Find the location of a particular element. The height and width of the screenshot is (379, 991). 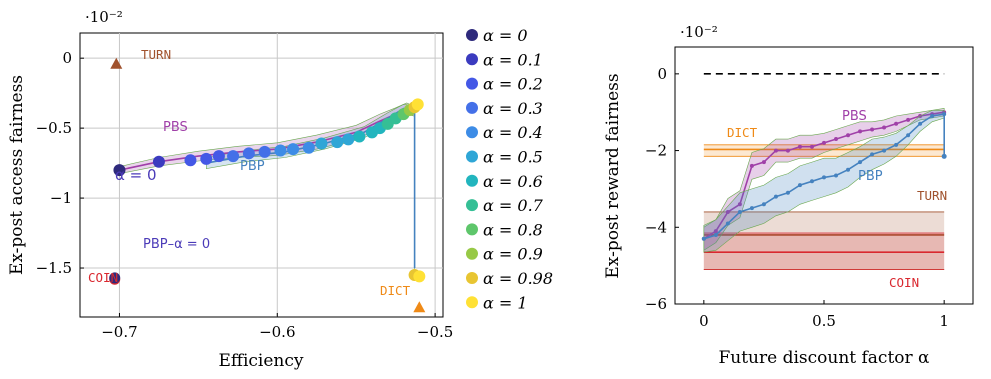

left-y-tick-label: −1.5 is located at coordinates (54, 268).